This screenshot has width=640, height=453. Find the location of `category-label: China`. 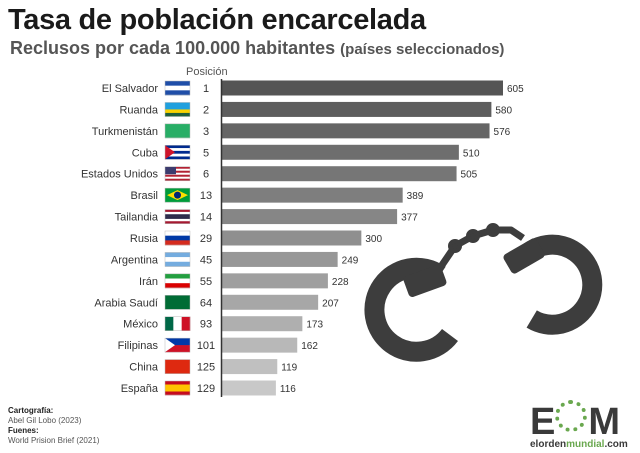

category-label: China is located at coordinates (144, 368).